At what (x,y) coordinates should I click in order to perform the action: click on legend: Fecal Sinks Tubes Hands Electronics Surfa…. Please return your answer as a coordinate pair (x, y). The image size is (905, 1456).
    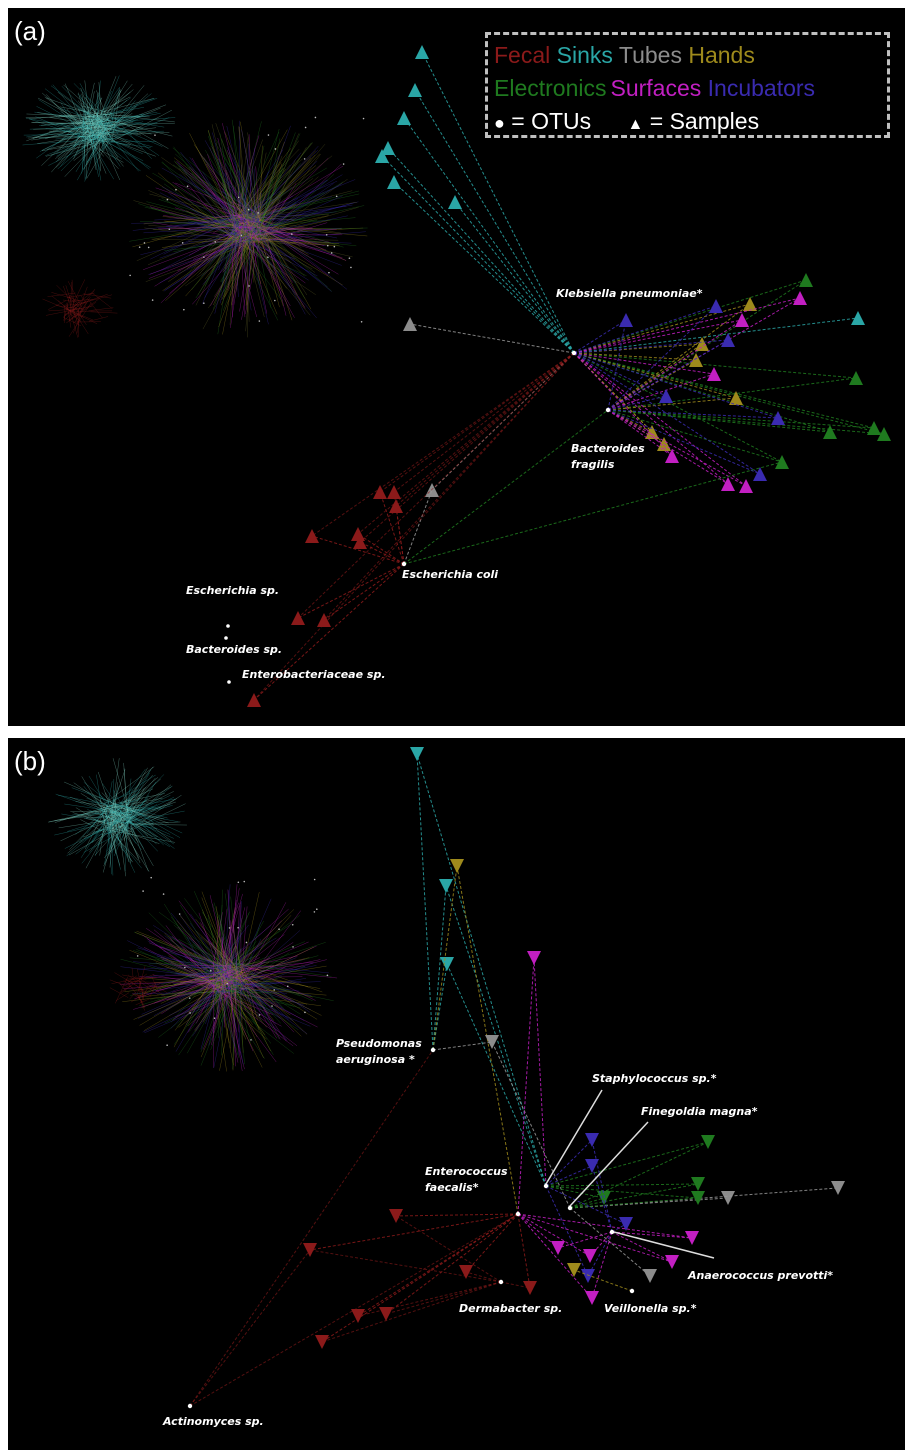
    Looking at the image, I should click on (687, 85).